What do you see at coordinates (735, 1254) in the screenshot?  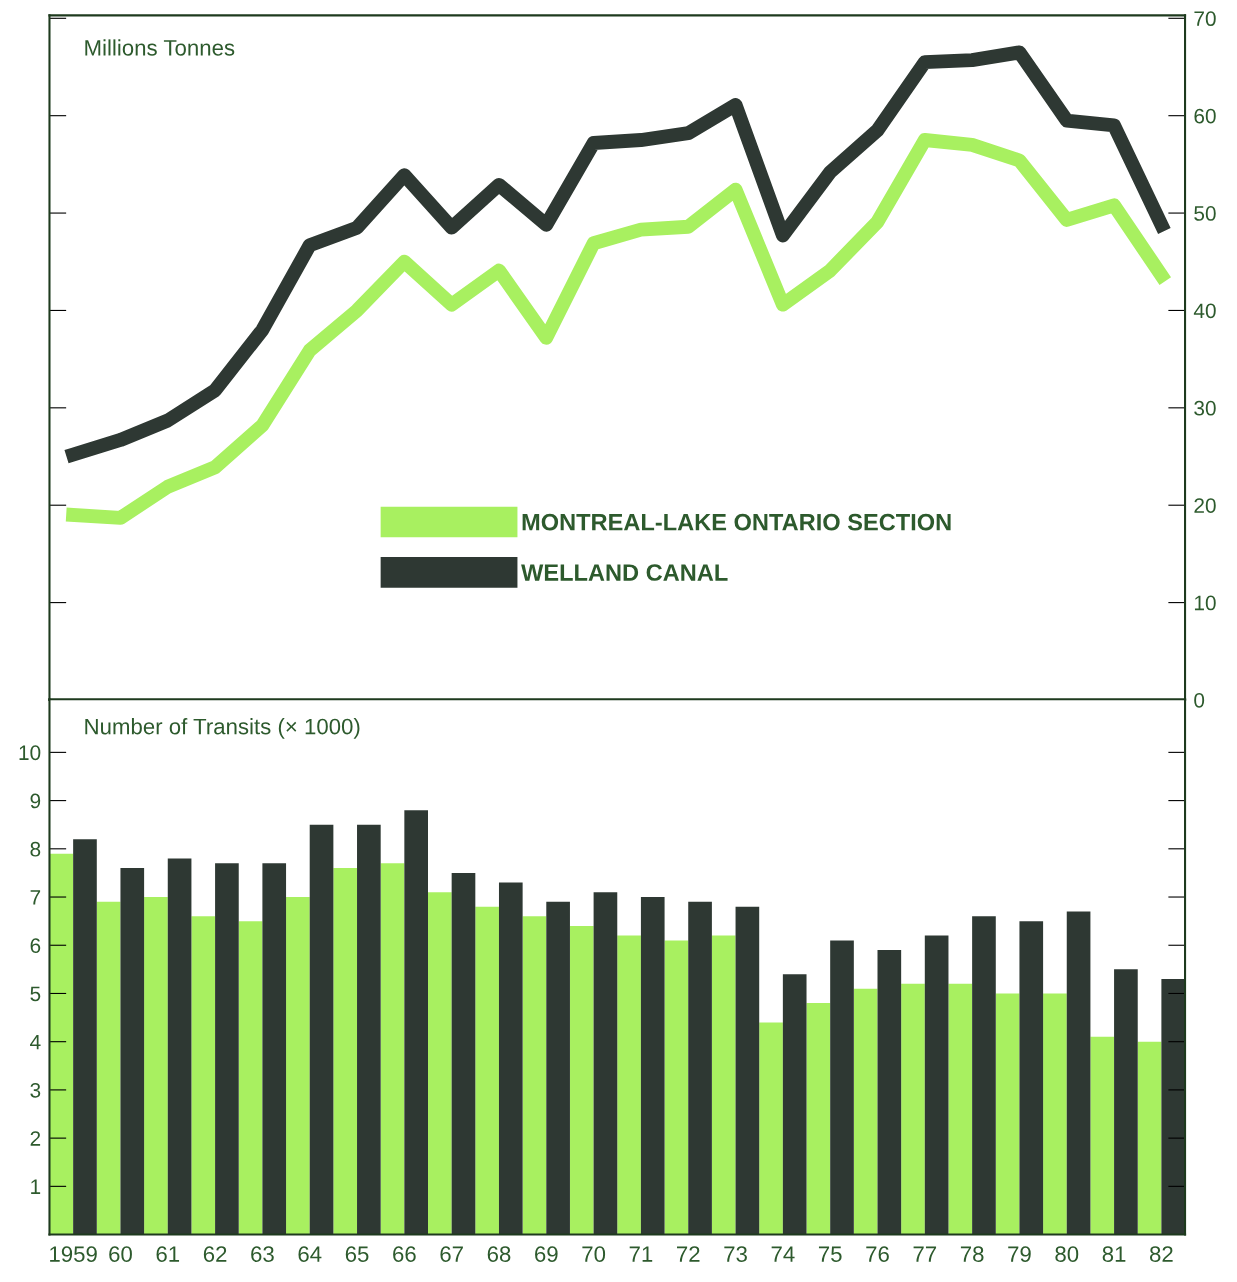 I see `x-tick-label: 73` at bounding box center [735, 1254].